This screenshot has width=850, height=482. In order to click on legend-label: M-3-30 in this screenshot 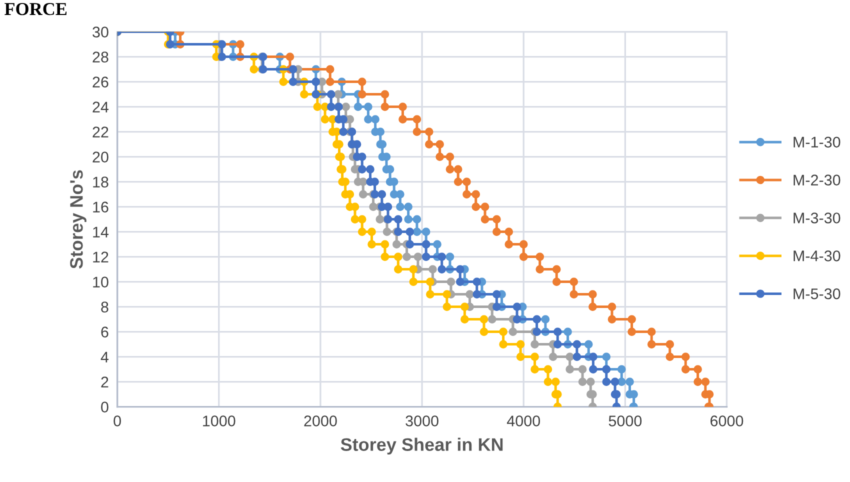, I will do `click(817, 218)`.